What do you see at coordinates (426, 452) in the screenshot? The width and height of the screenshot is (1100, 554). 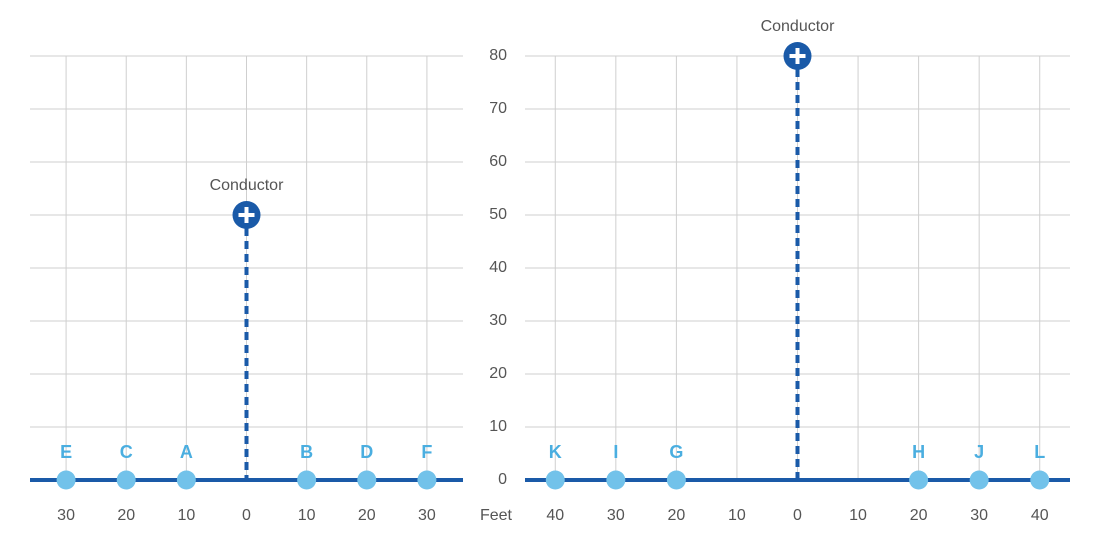 I see `point-label: F` at bounding box center [426, 452].